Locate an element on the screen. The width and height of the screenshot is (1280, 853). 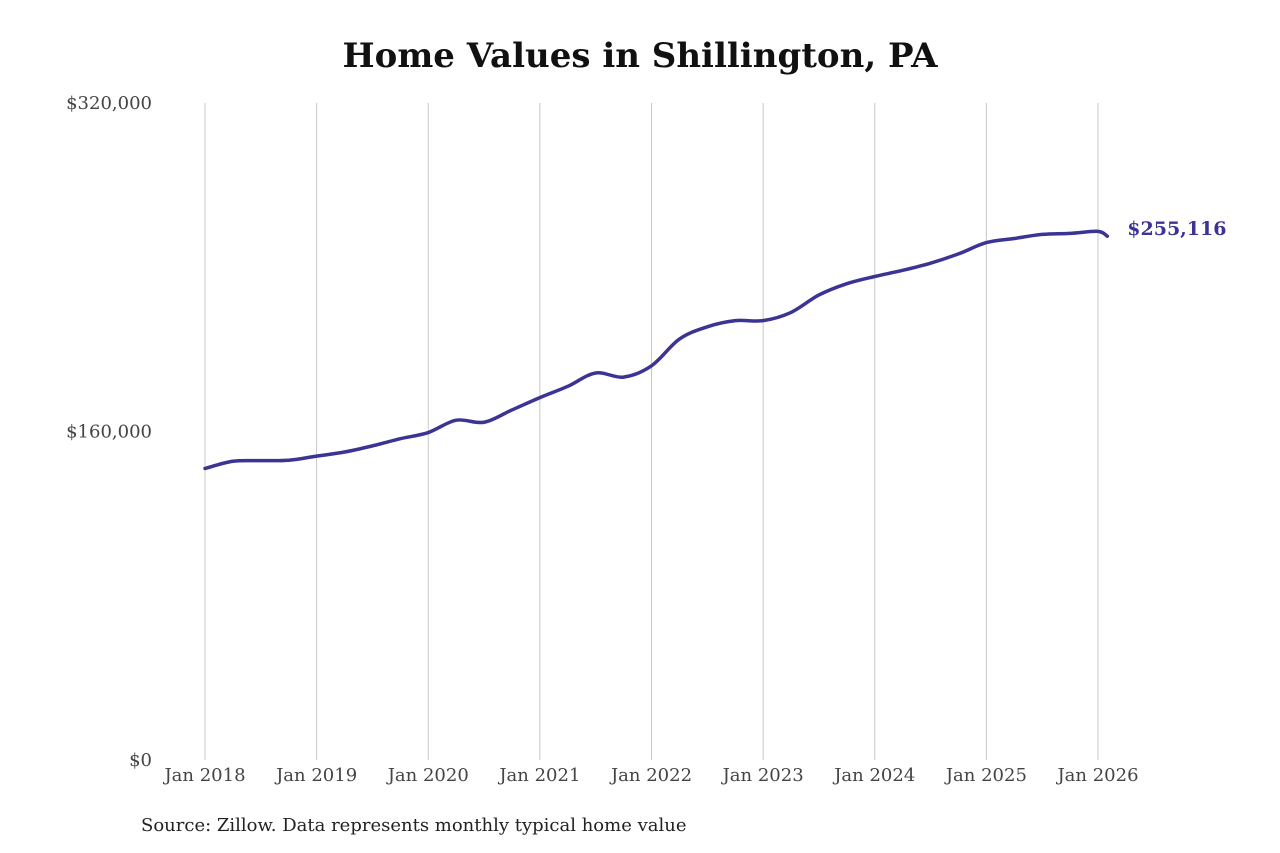
x-tick-label: Jan 2026 is located at coordinates (1096, 775).